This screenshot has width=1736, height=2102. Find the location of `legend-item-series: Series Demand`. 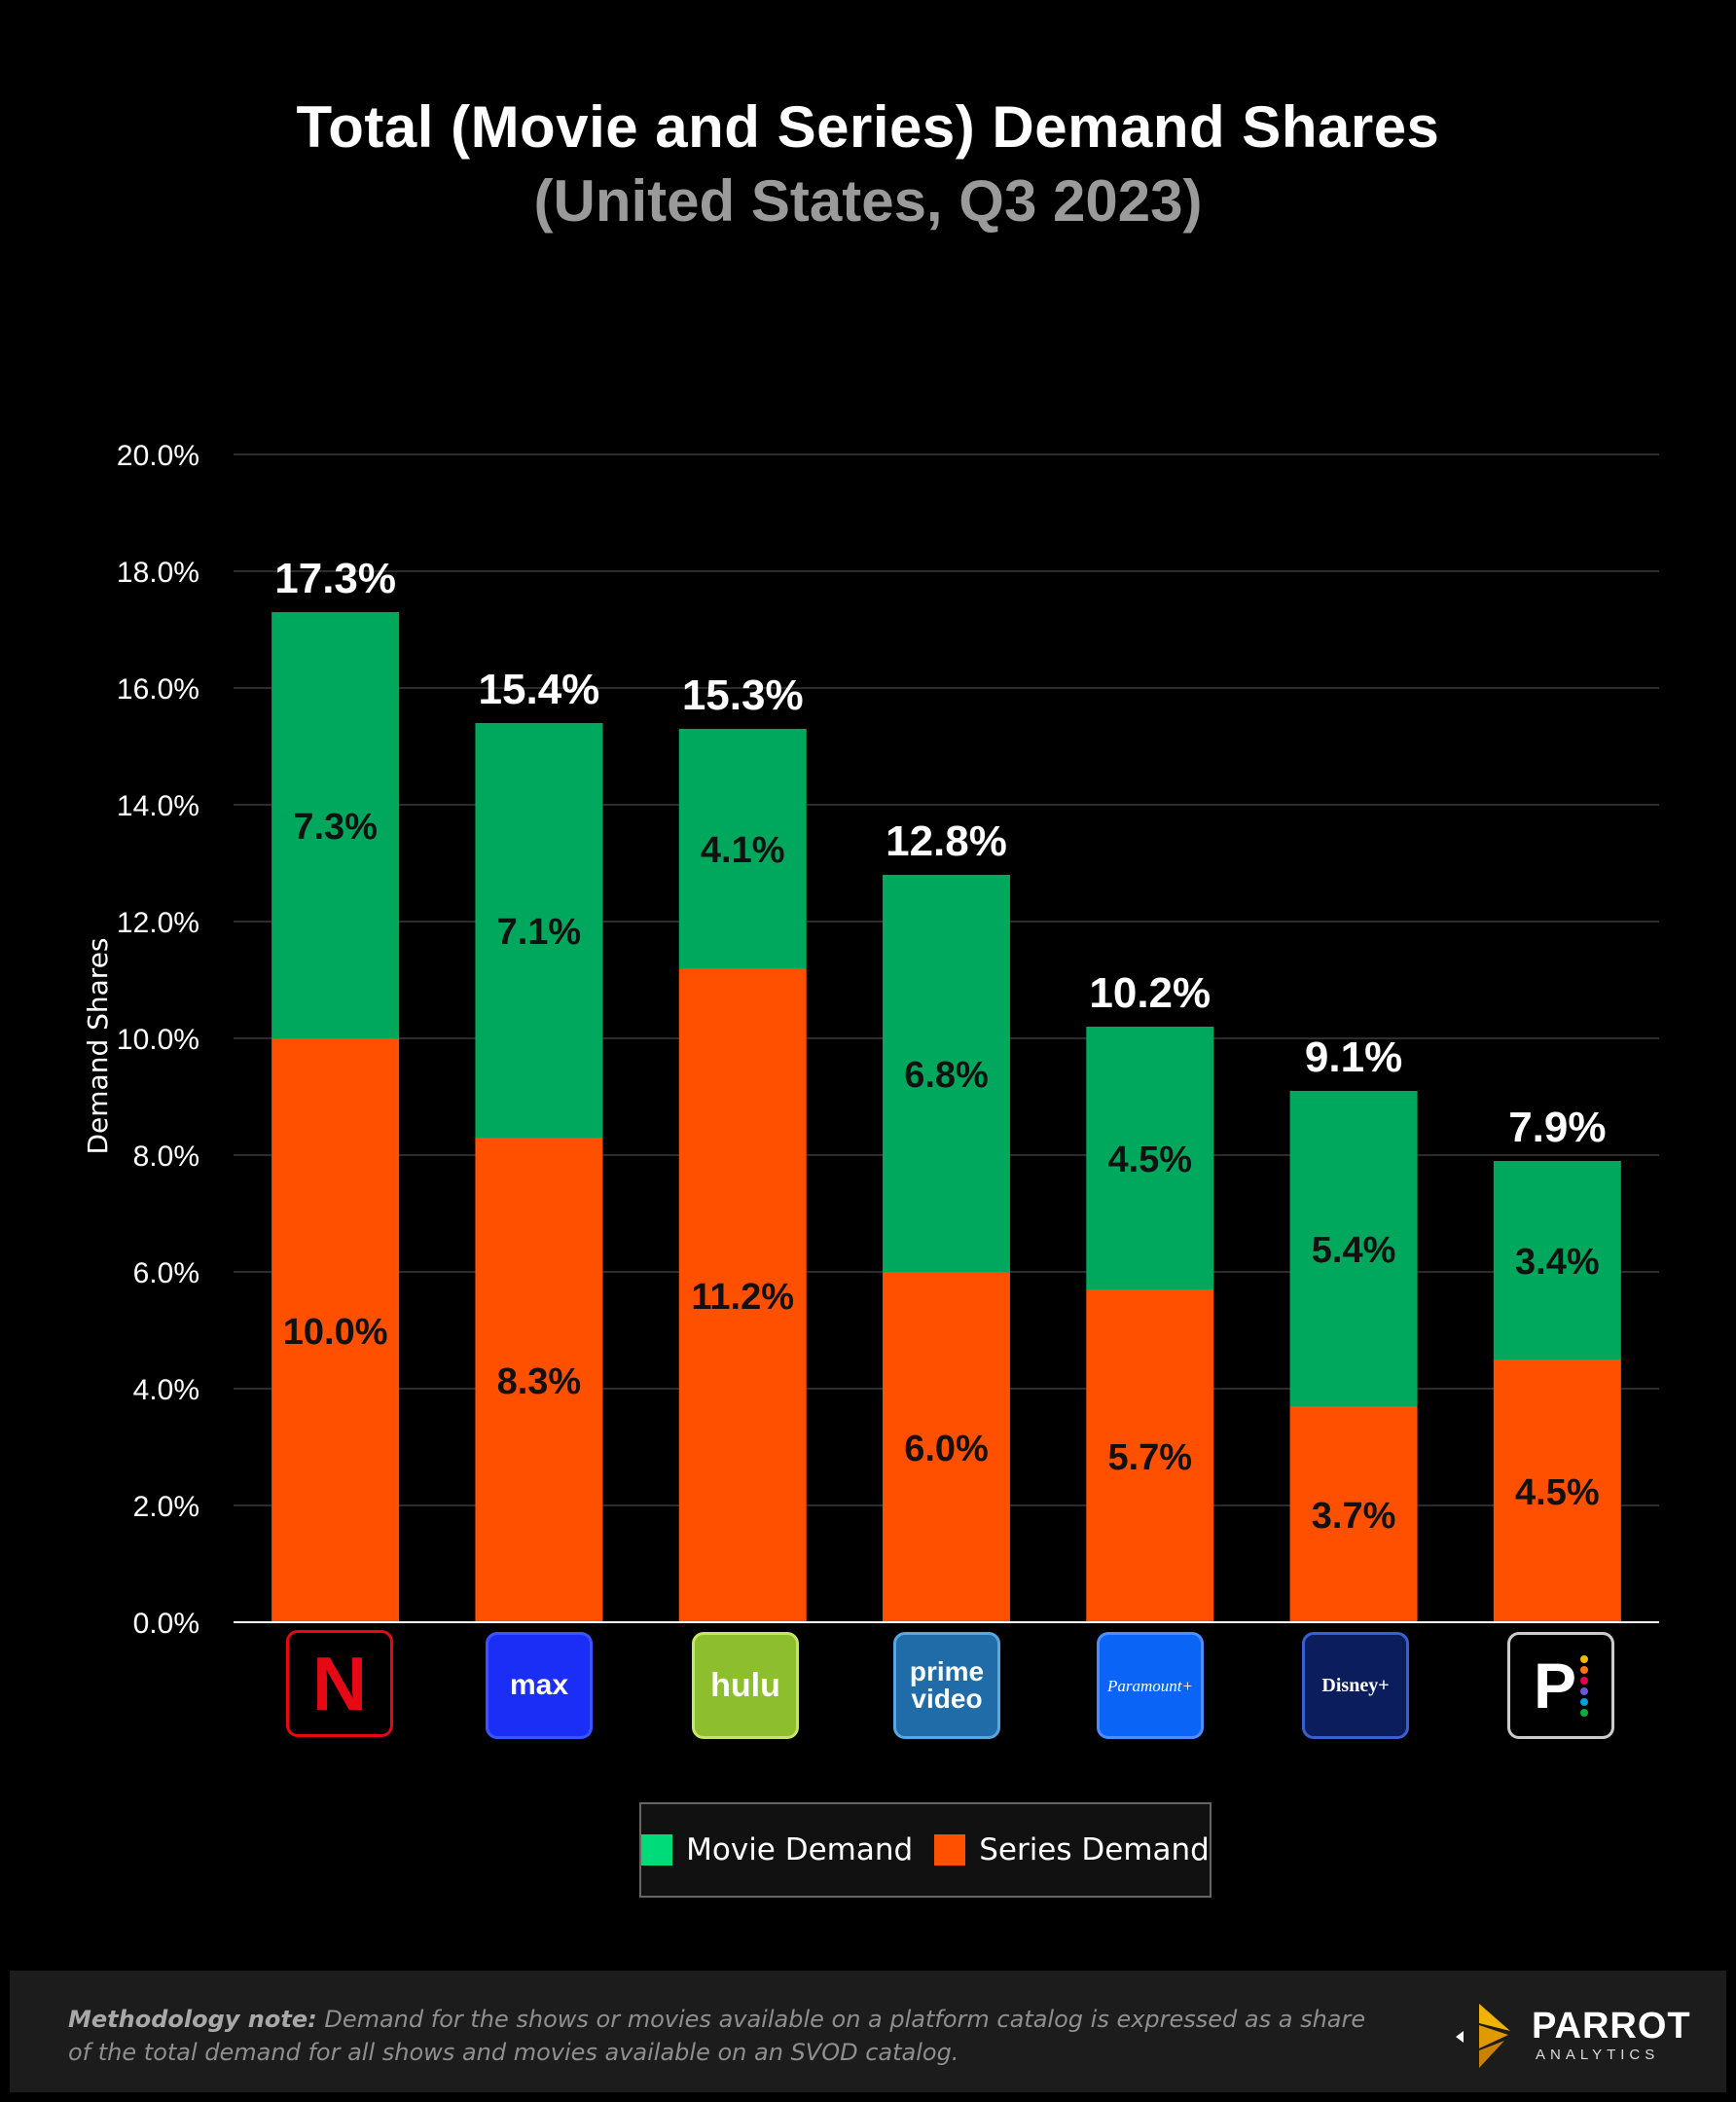

legend-item-series: Series Demand is located at coordinates (1072, 1849).